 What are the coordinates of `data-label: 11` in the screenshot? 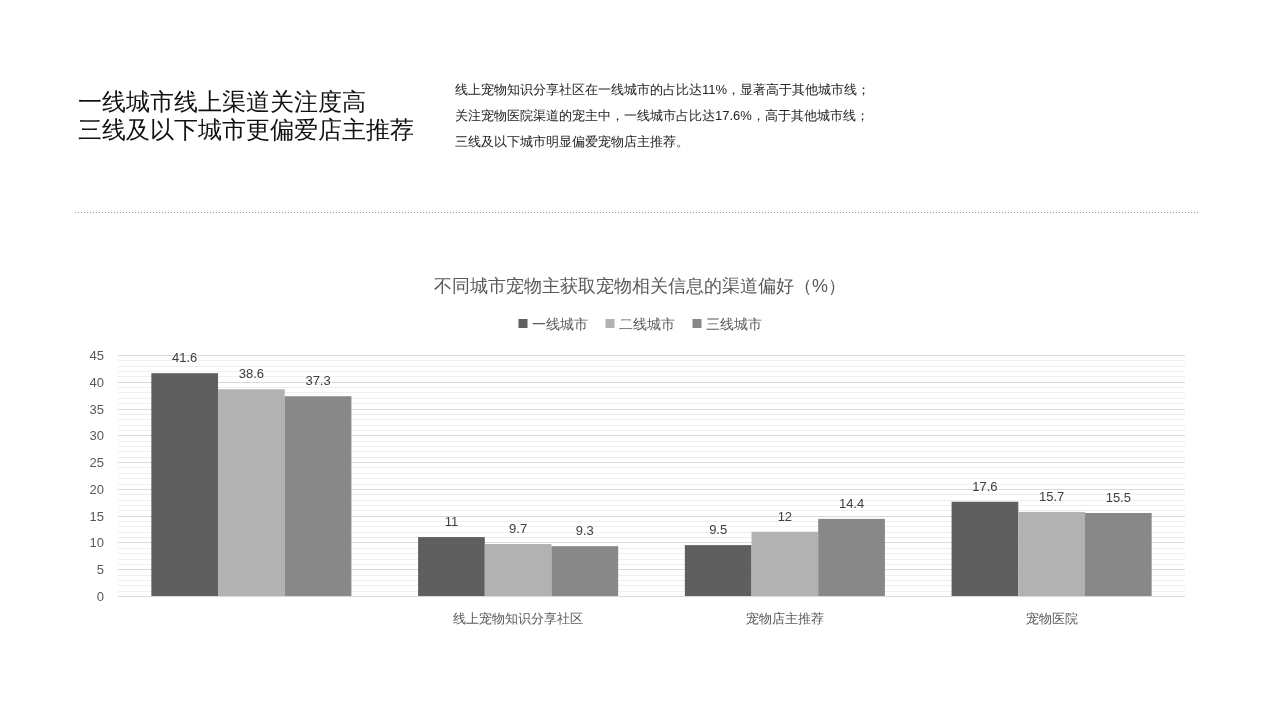 It's located at (451, 522).